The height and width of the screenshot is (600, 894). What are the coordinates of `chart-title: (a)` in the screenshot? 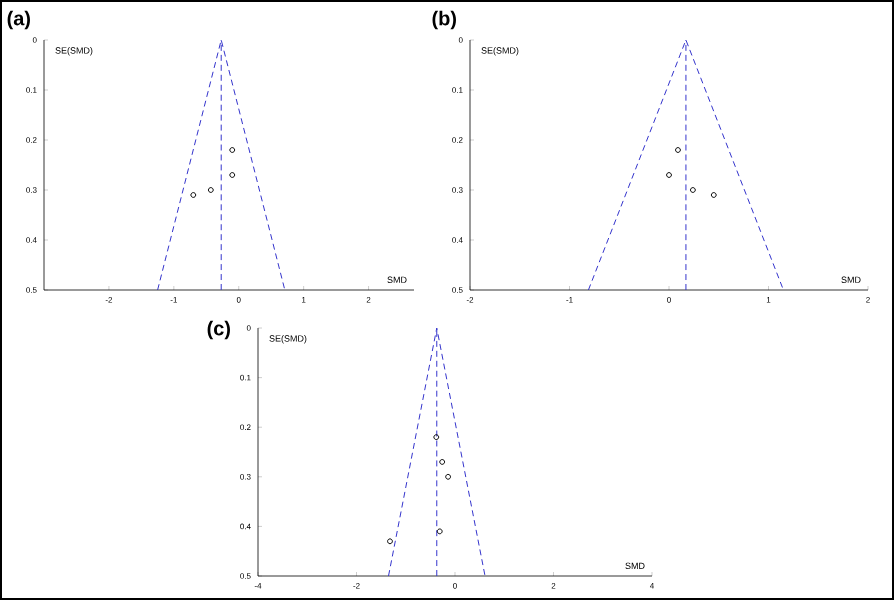 It's located at (18, 20).